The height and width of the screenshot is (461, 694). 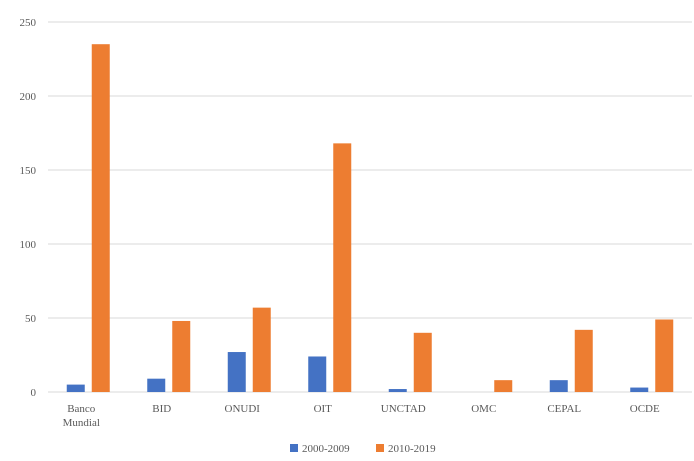 What do you see at coordinates (645, 409) in the screenshot?
I see `category-label: OCDE` at bounding box center [645, 409].